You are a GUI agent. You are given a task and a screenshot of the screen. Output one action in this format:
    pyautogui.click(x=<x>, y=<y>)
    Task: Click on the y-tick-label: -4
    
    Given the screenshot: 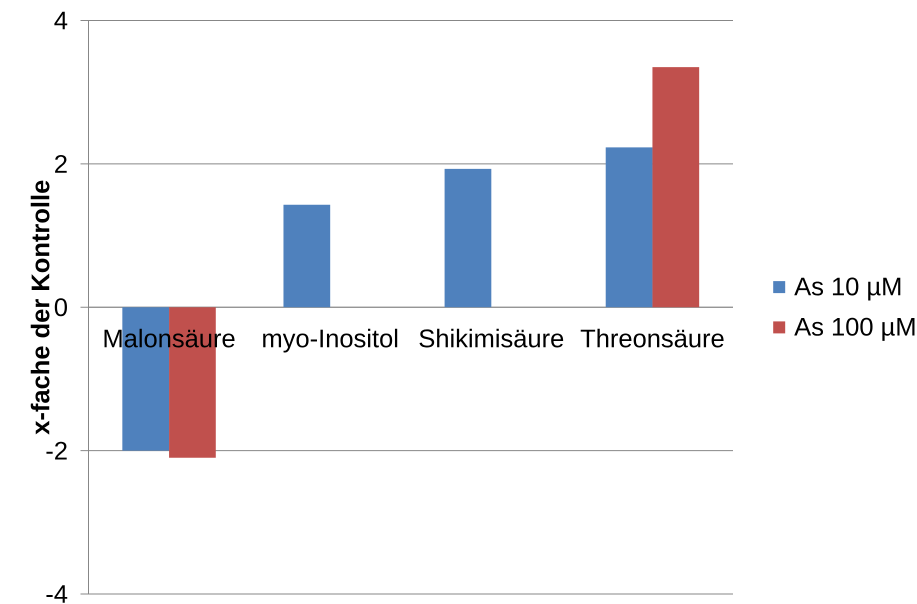 What is the action you would take?
    pyautogui.click(x=57, y=594)
    